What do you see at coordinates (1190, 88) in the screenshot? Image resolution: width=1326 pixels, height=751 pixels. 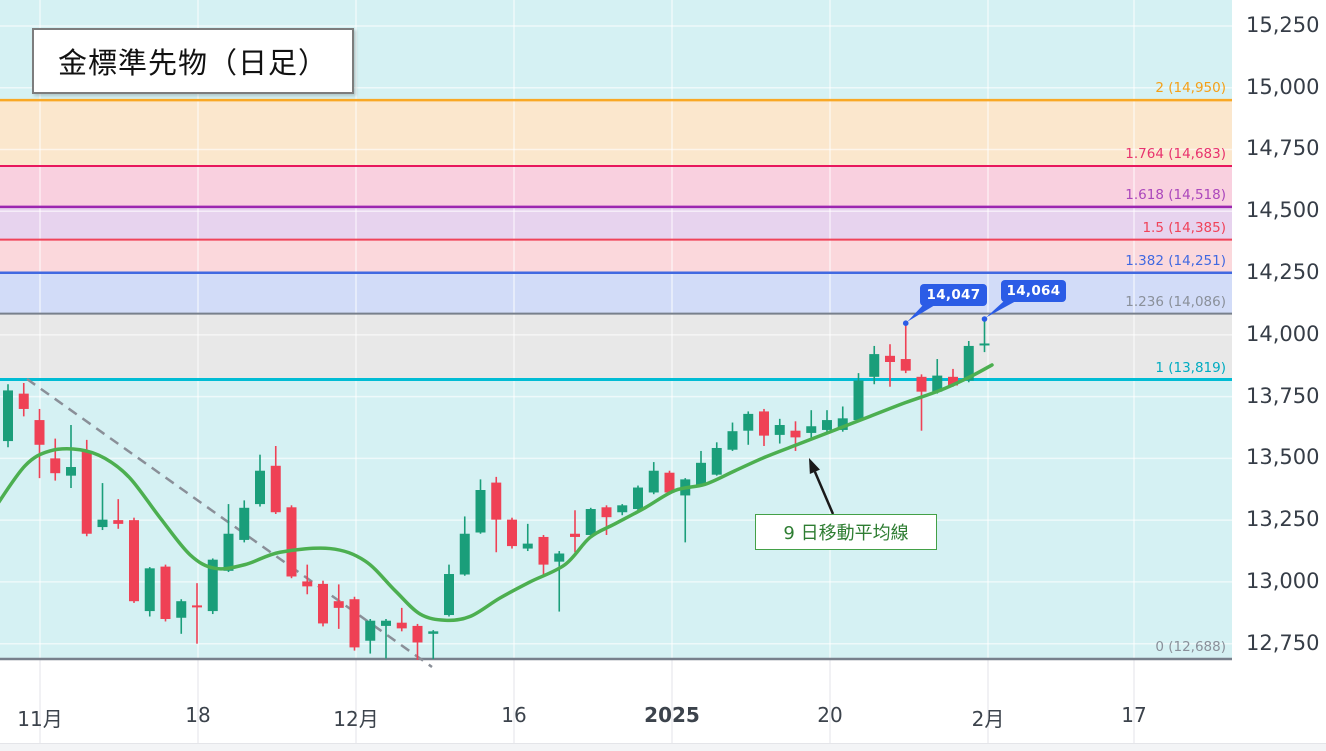 I see `fib-level-label: 2 (14,950)` at bounding box center [1190, 88].